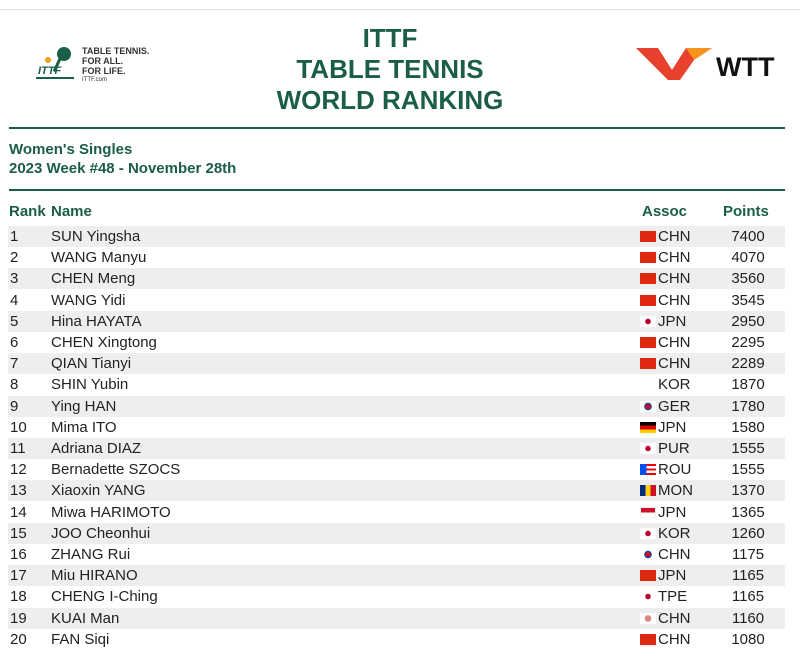 The width and height of the screenshot is (800, 650). I want to click on ranking-row: 13 Xiaoxin YANG MON 1370, so click(396, 491).